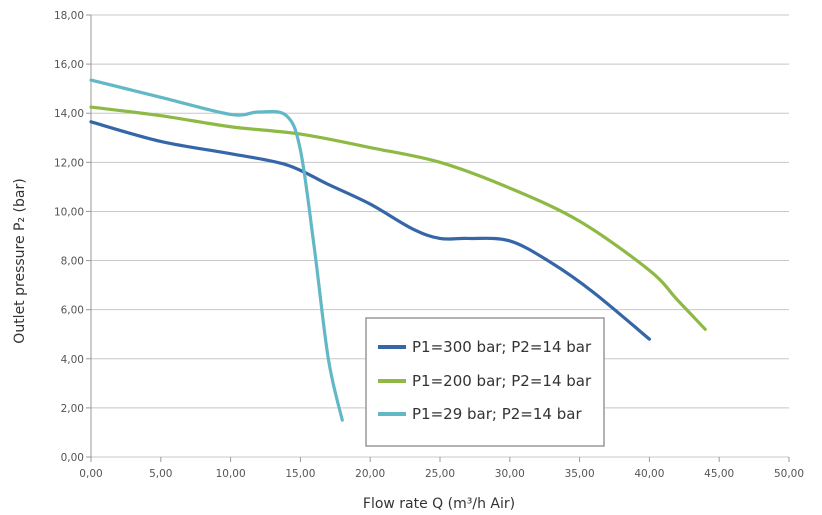 This screenshot has width=822, height=515. I want to click on y-tick-label: 10,00, so click(69, 212).